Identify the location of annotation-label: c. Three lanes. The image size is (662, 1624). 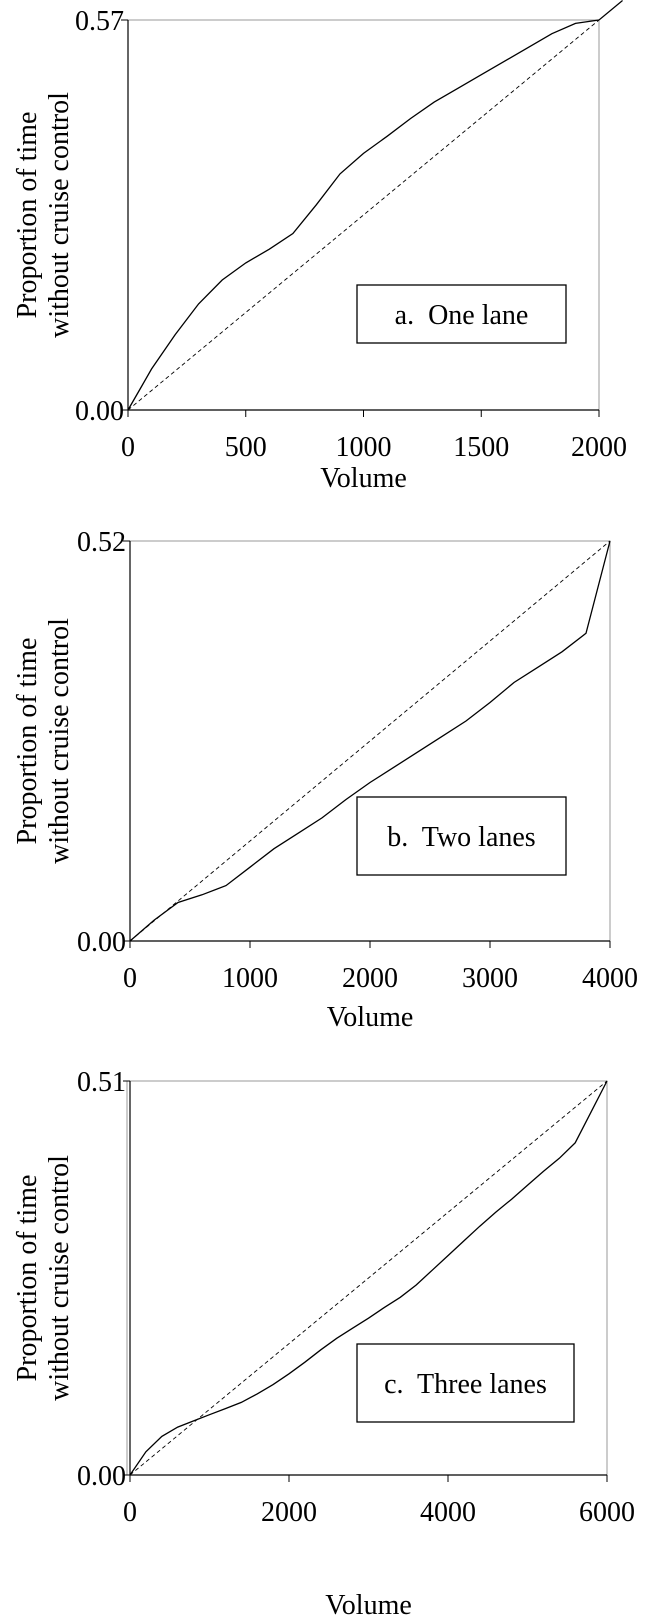
(465, 1384).